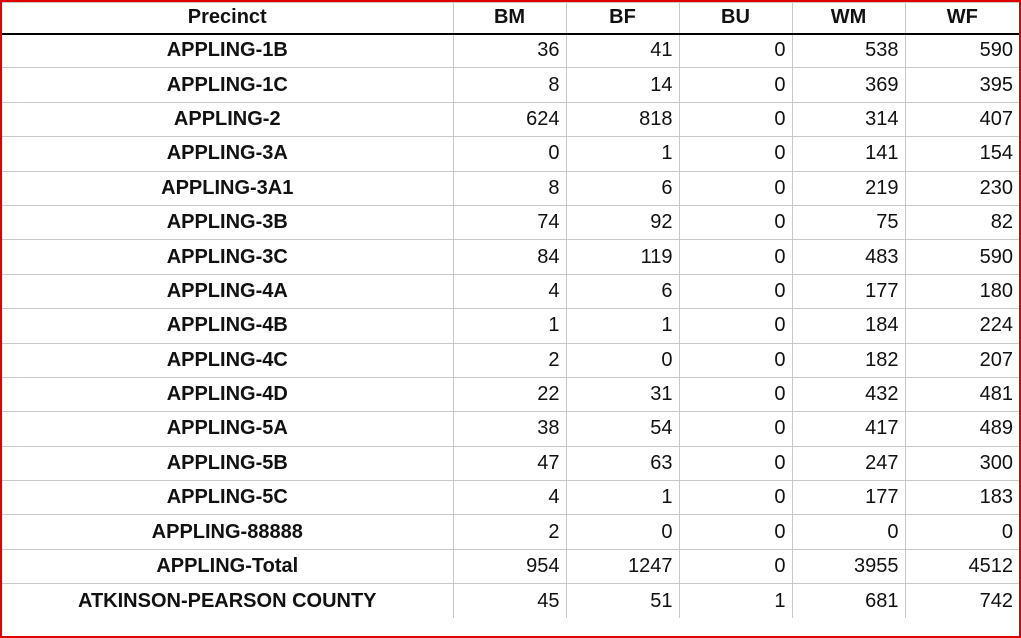  I want to click on cell-bm: 74, so click(509, 222).